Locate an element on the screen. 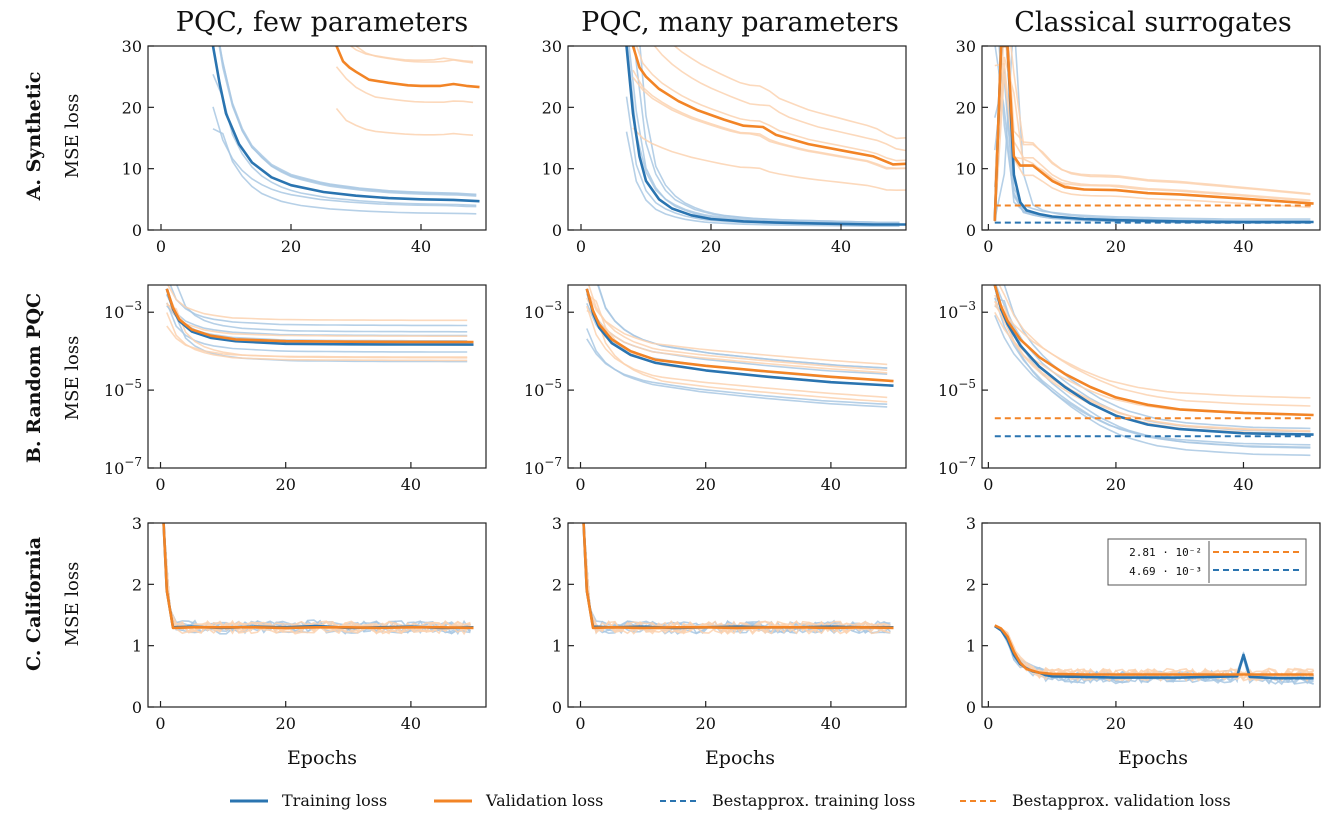 The width and height of the screenshot is (1336, 817). panel-b2: 0 20 40 10⁻⁷ 10⁻⁵ 10⁻³ is located at coordinates (715, 389).